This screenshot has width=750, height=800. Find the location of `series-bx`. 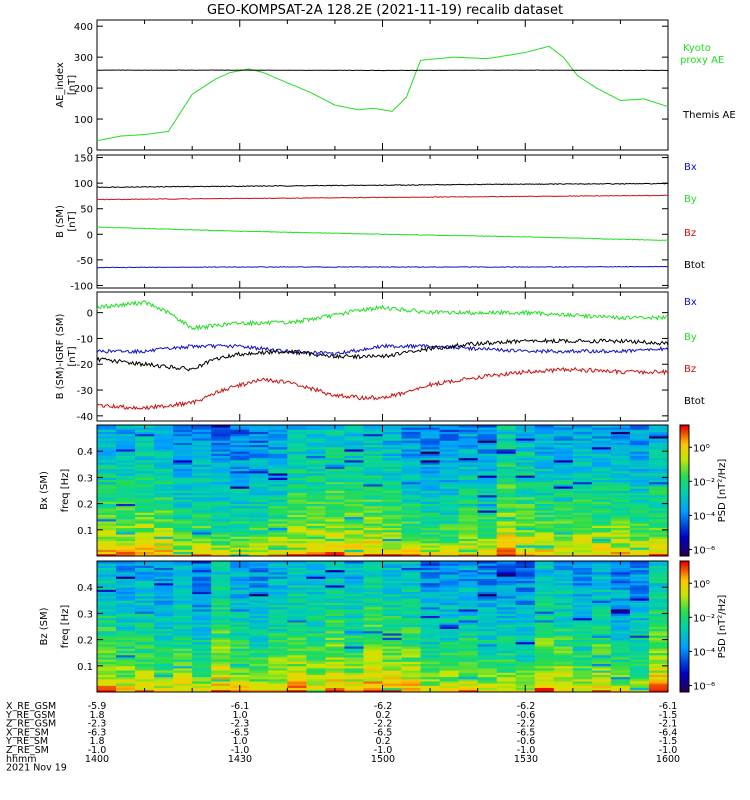

series-bx is located at coordinates (382, 349).